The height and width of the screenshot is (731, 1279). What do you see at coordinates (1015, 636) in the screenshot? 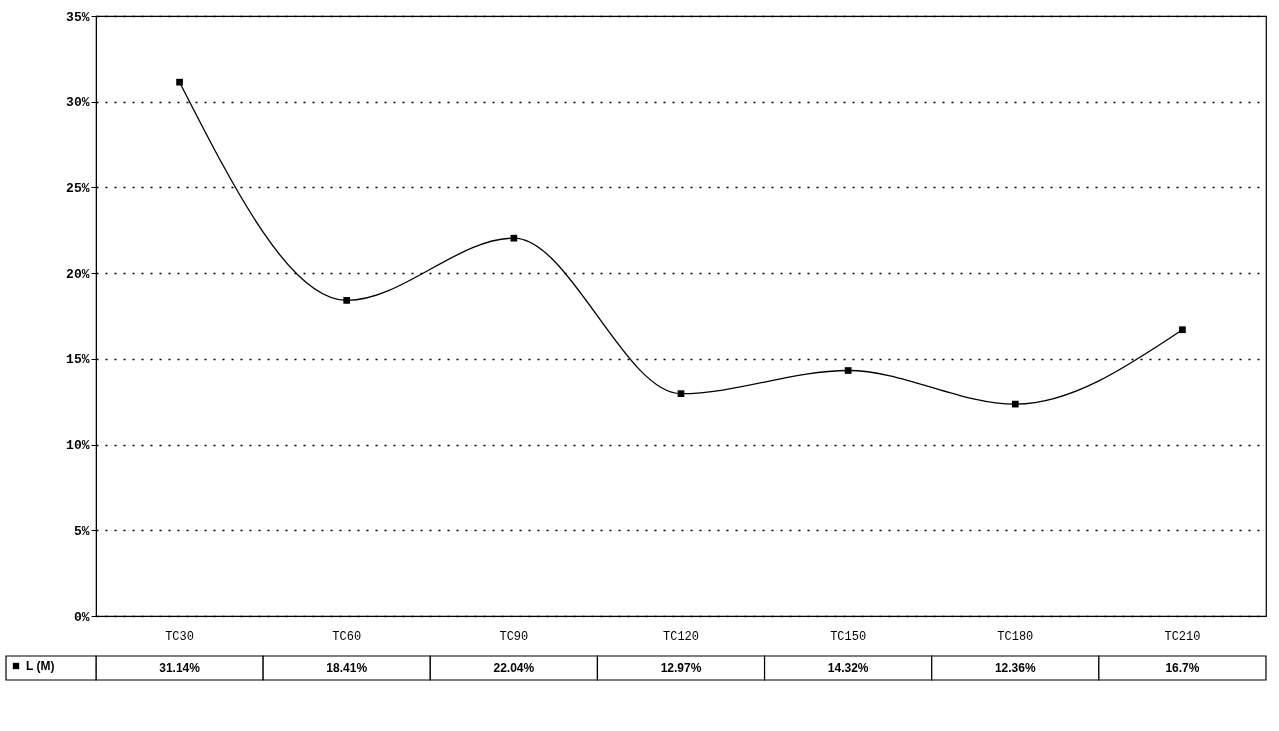
I see `x-tick-label: TC180` at bounding box center [1015, 636].